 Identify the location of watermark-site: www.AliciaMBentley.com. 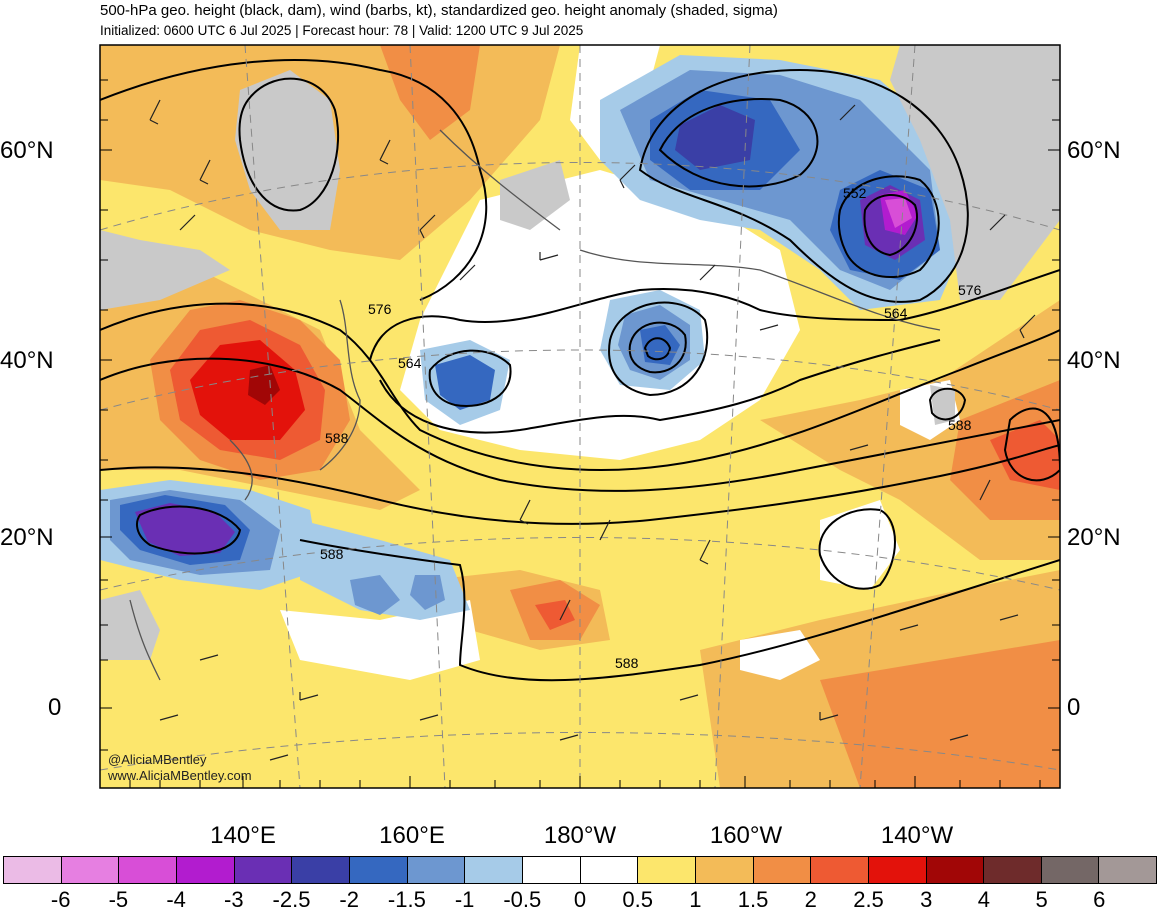
(180, 775).